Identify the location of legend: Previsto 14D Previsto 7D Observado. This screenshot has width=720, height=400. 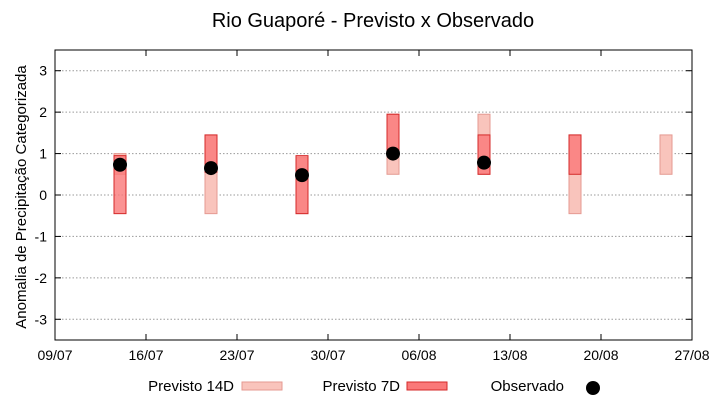
(374, 386).